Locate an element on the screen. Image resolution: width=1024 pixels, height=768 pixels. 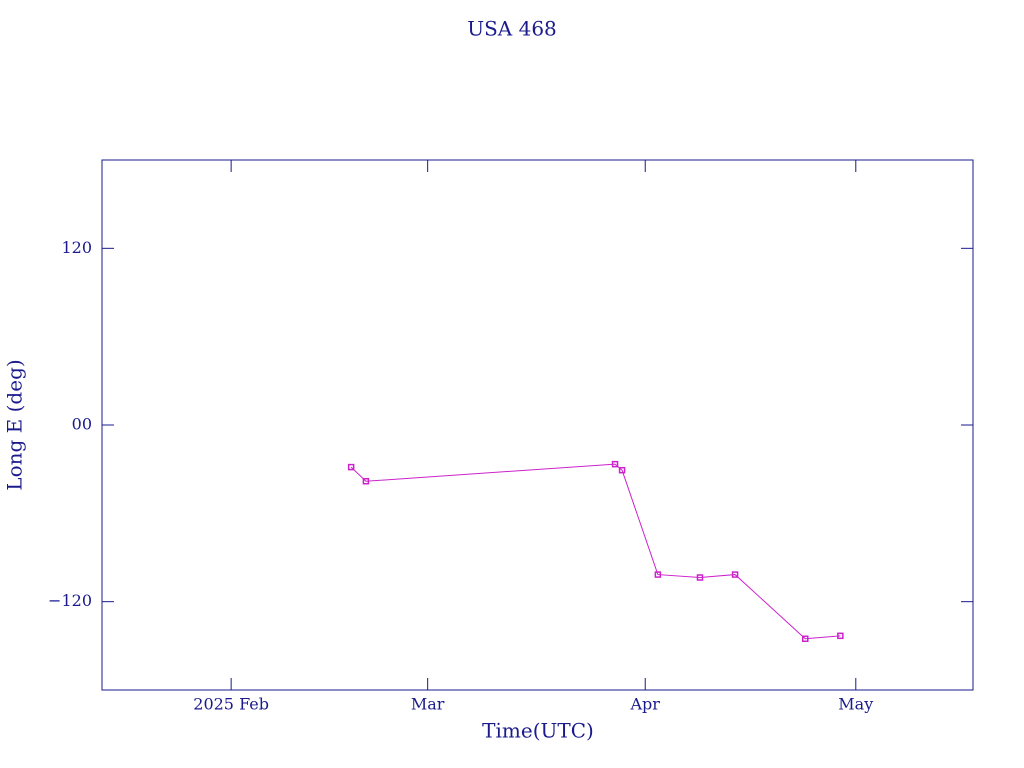
x-tick-label: Apr is located at coordinates (645, 704).